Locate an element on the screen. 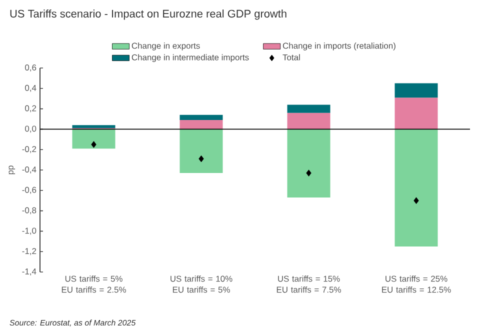 The image size is (484, 334). legend-label: Change in imports (retaliation) is located at coordinates (339, 46).